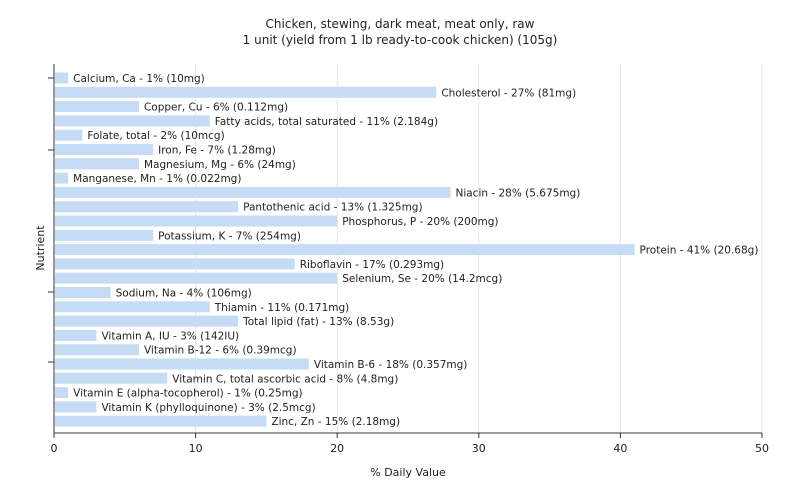 Image resolution: width=800 pixels, height=500 pixels. What do you see at coordinates (220, 165) in the screenshot?
I see `bar-label: Magnesium, Mg - 6% (24mg)` at bounding box center [220, 165].